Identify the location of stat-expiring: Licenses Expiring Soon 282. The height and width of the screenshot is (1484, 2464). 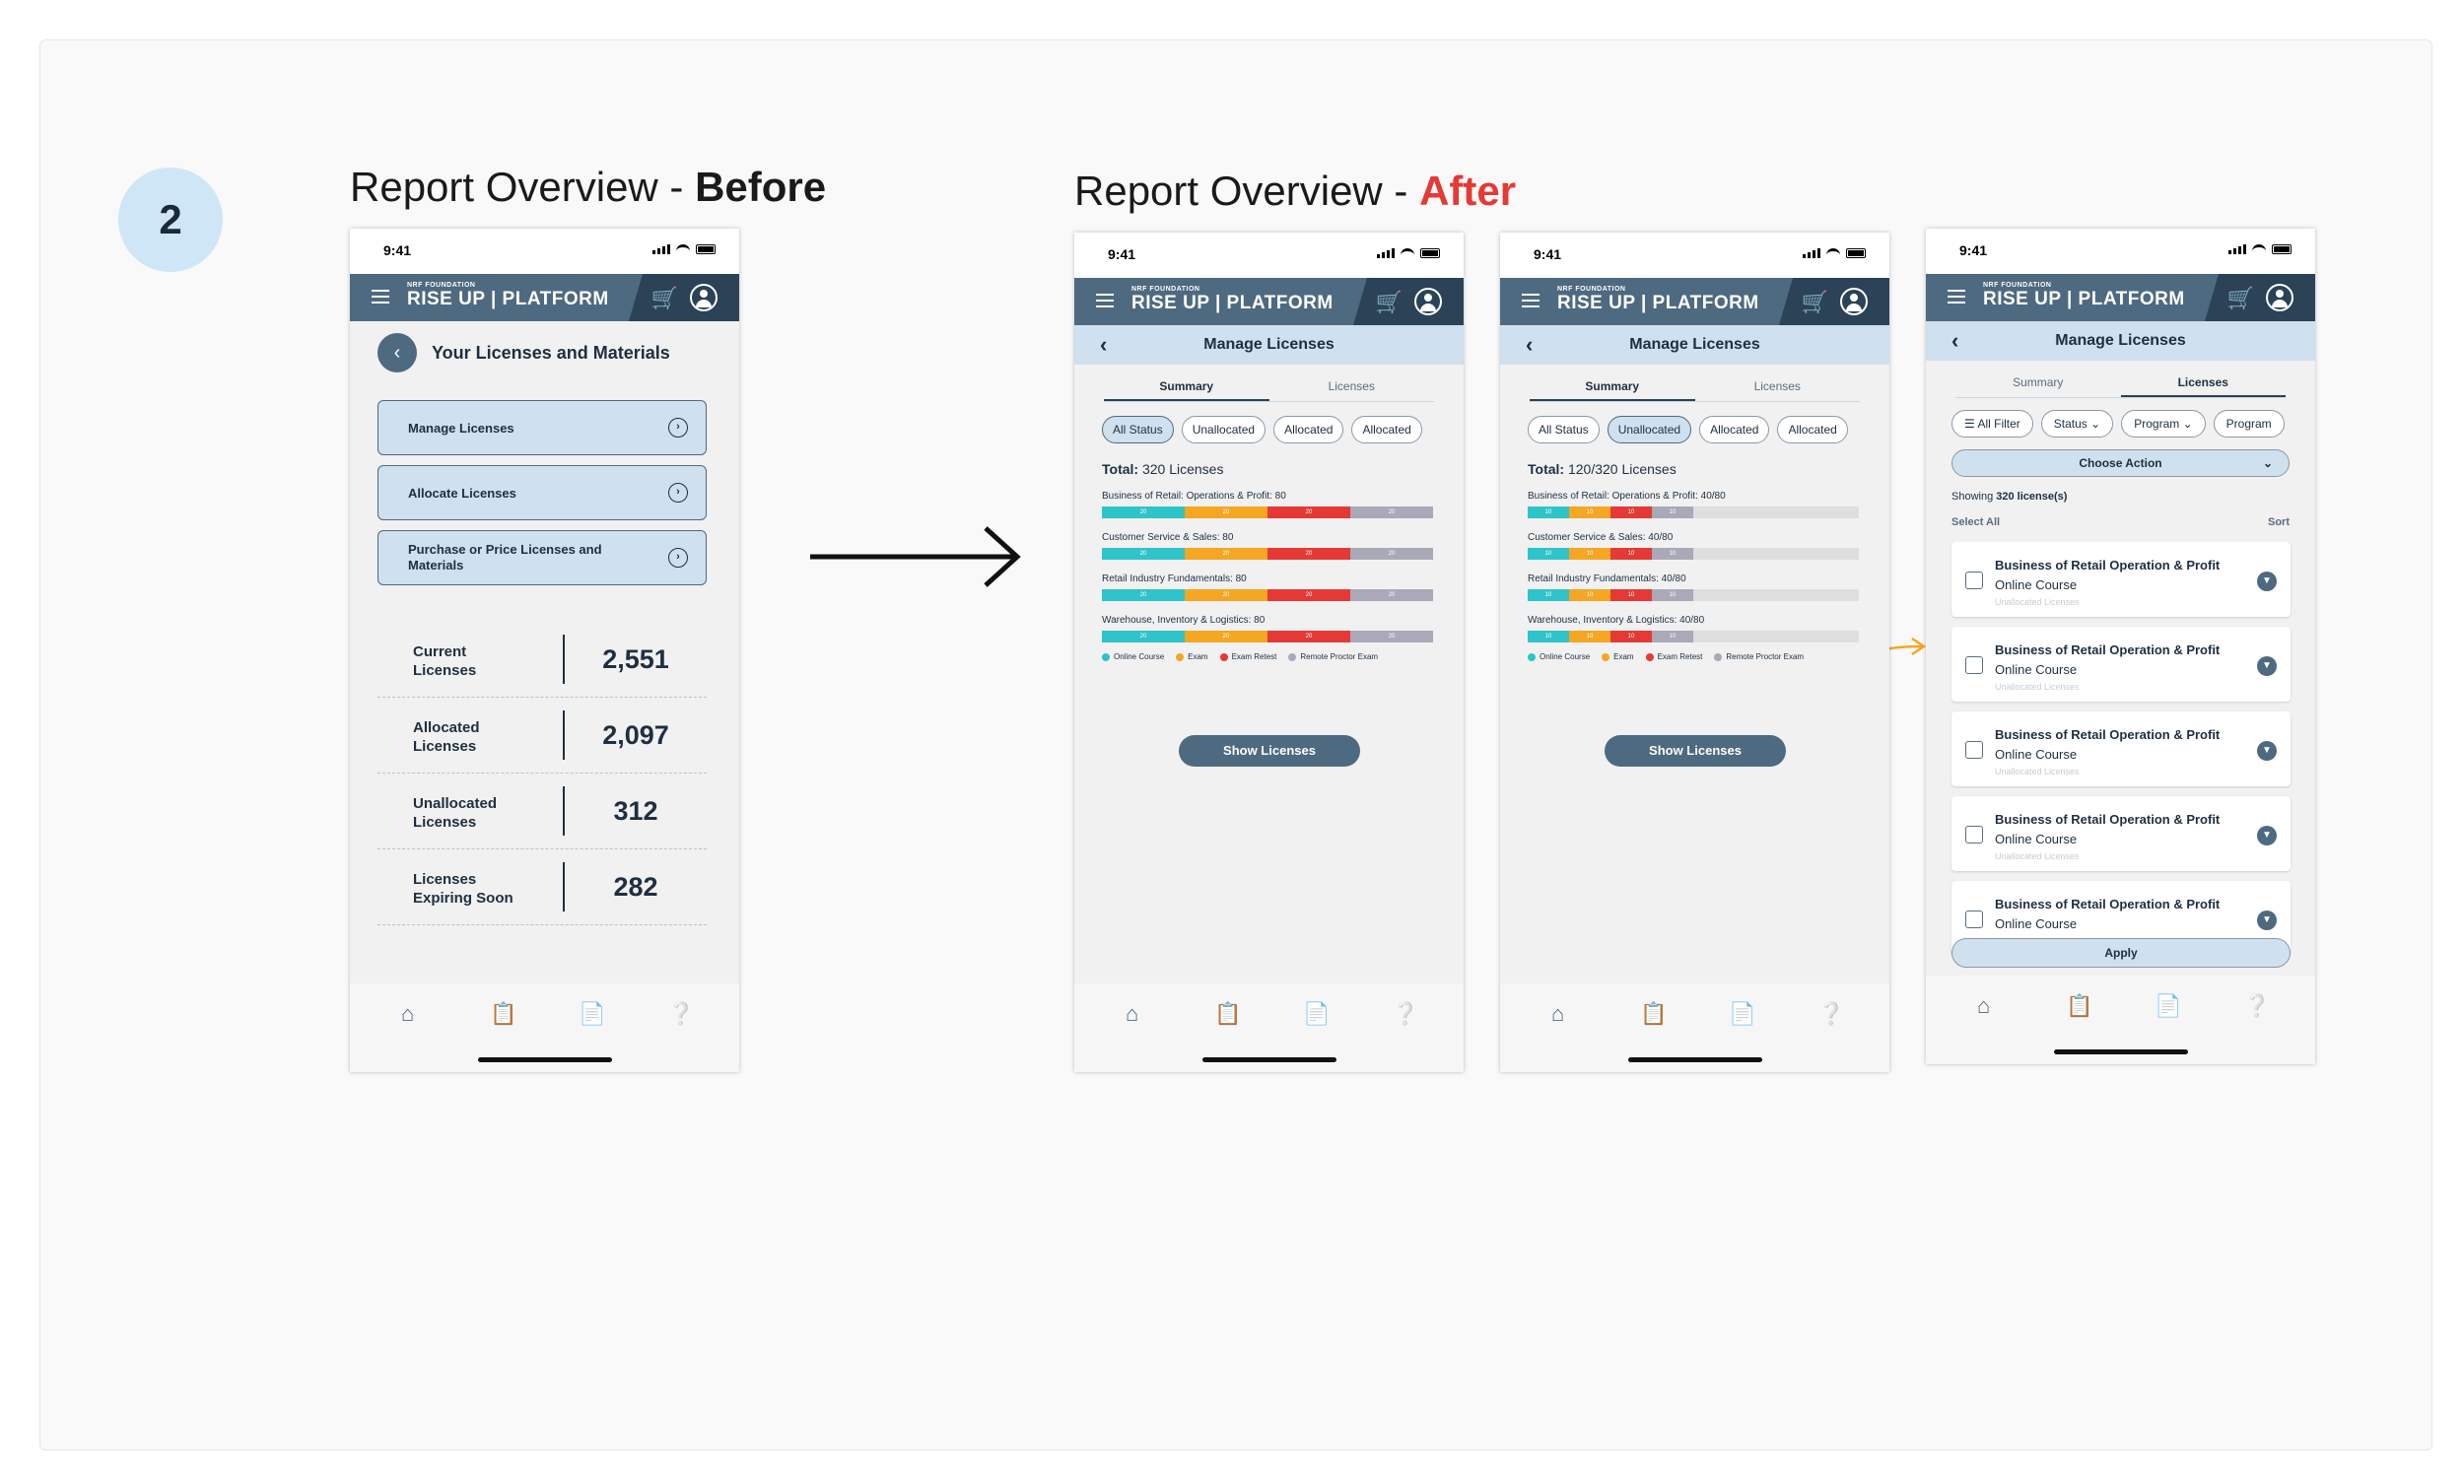
(542, 887).